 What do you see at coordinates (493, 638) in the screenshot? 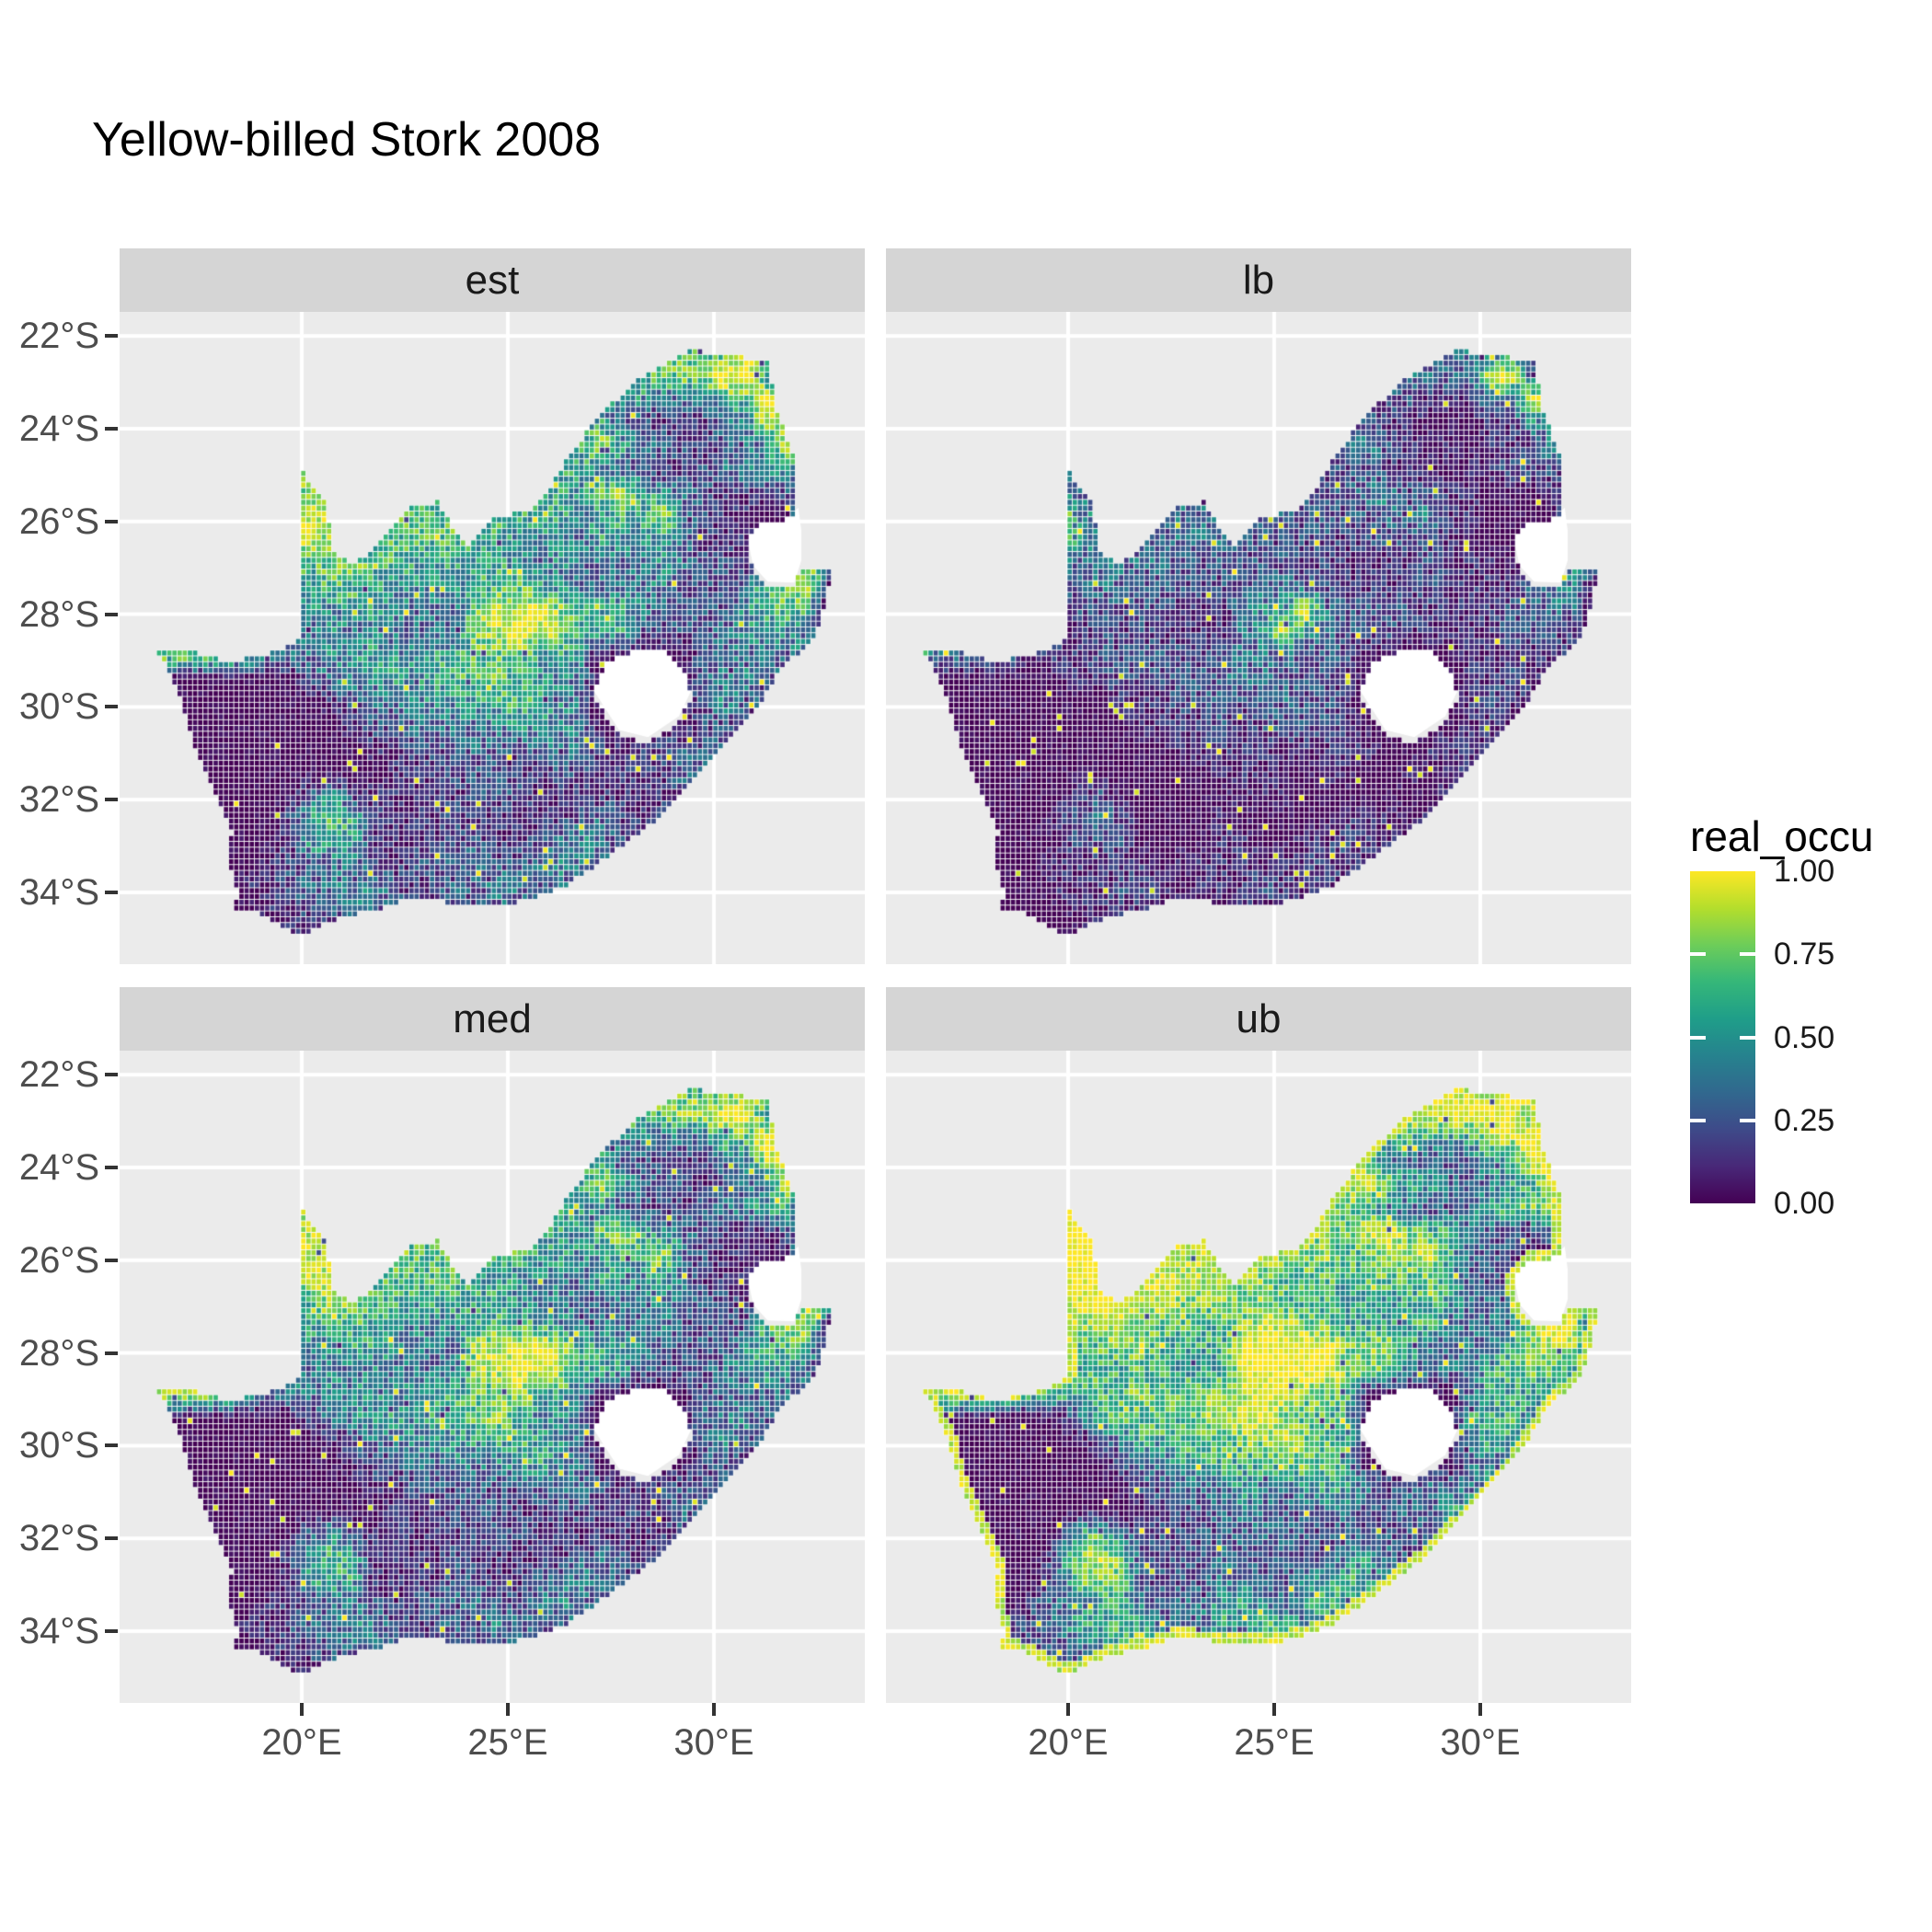
I see `map-canvas-est` at bounding box center [493, 638].